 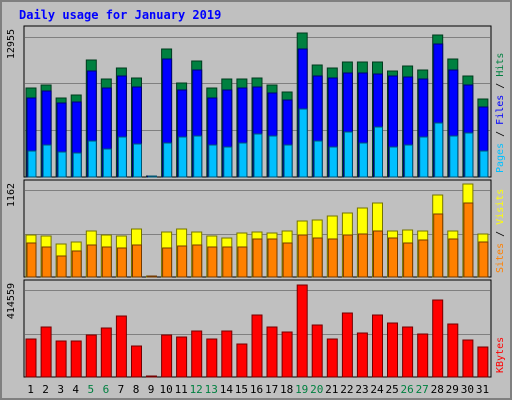 I want to click on ylabel-top: Pages / Files / Hits, so click(x=500, y=113).